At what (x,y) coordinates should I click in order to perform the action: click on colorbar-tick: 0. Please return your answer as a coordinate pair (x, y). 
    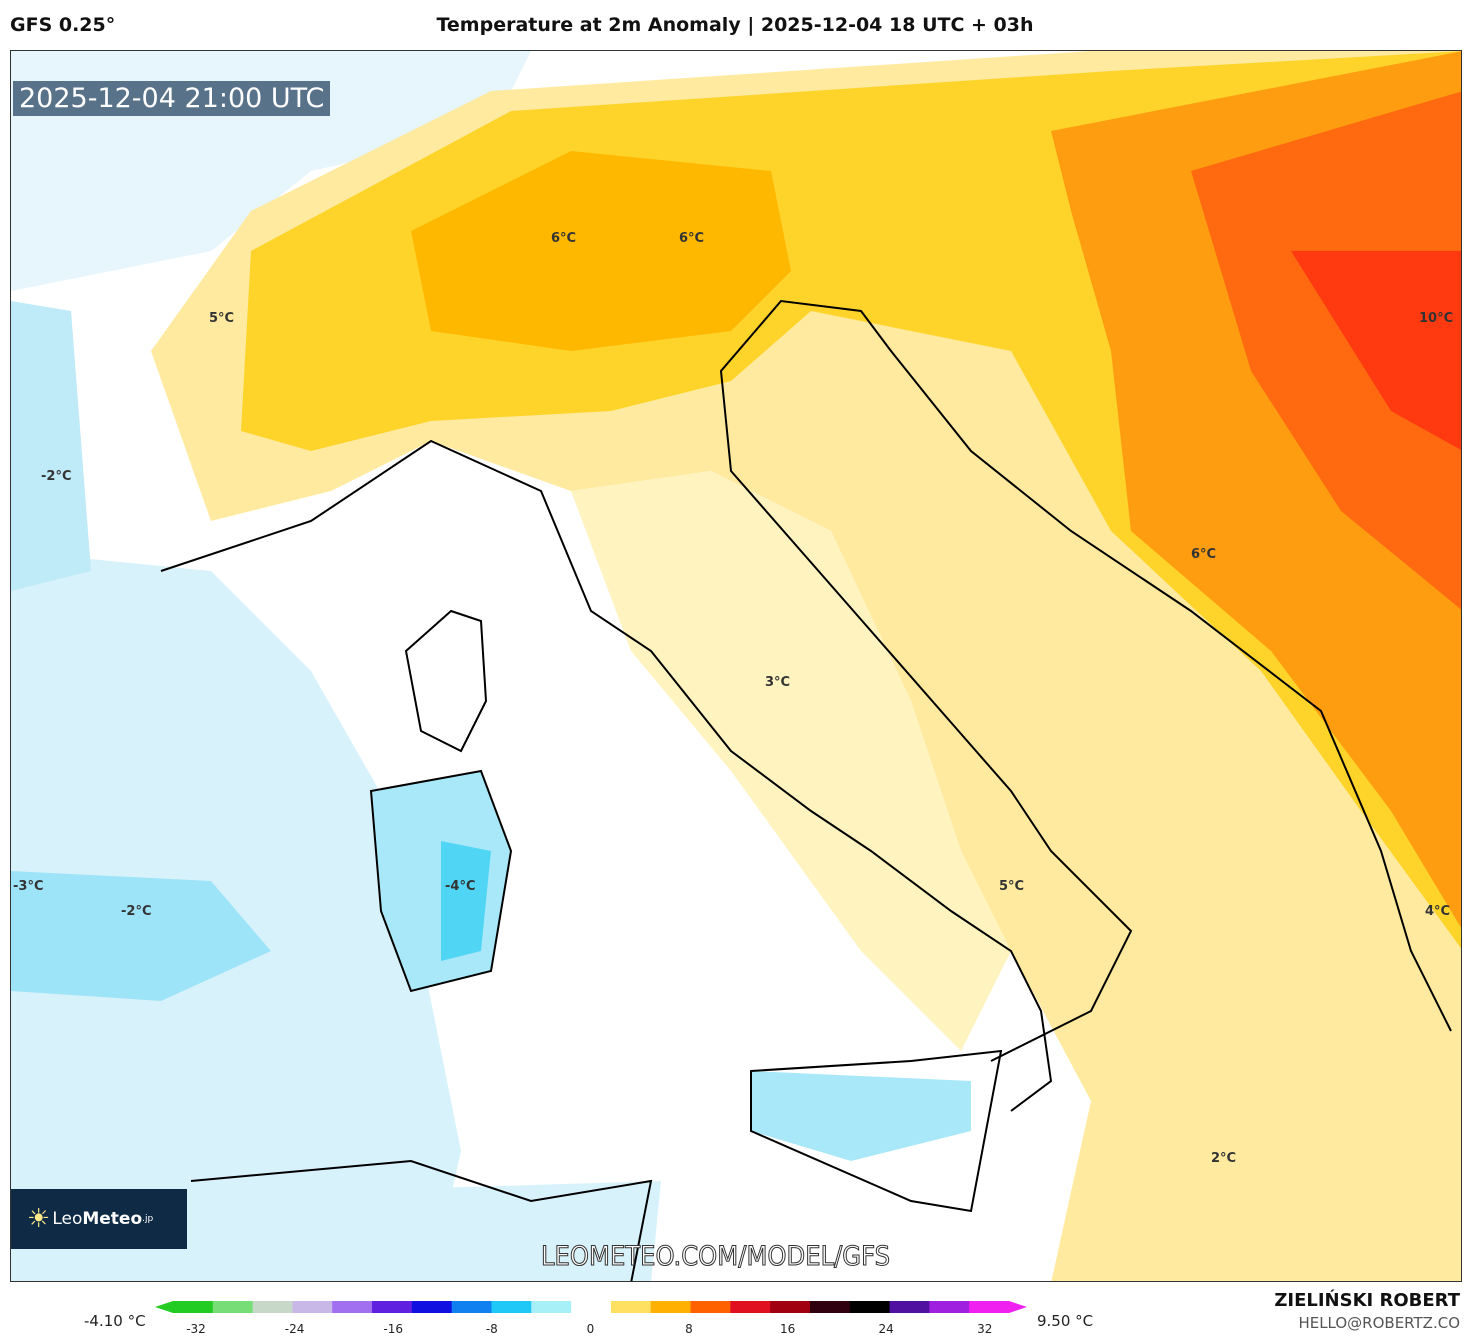
    Looking at the image, I should click on (590, 1329).